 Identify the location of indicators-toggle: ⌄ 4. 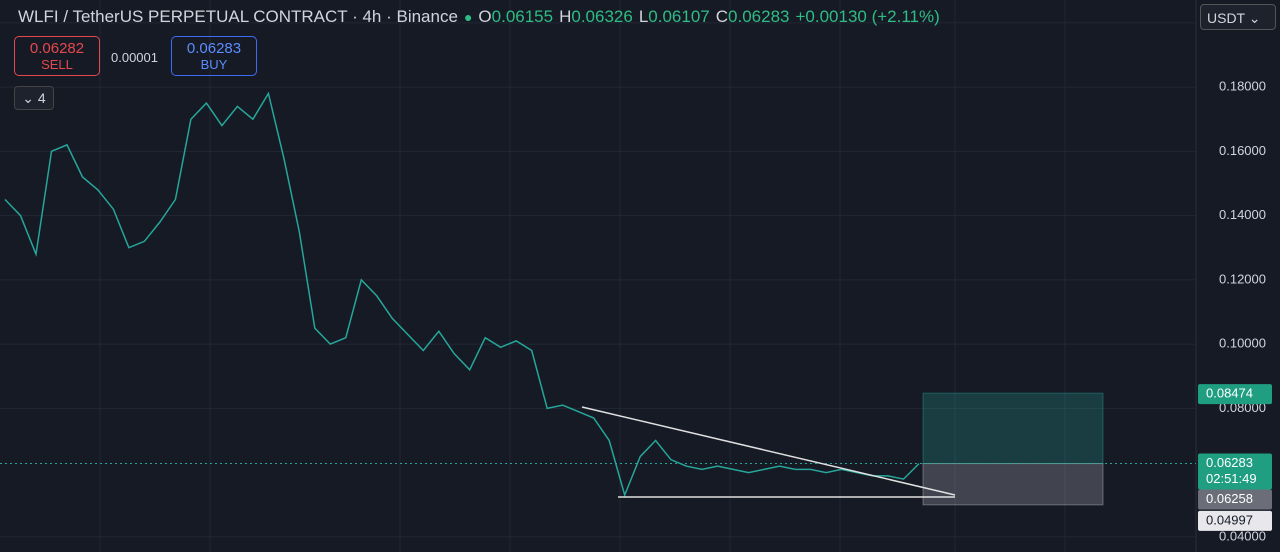
(34, 98).